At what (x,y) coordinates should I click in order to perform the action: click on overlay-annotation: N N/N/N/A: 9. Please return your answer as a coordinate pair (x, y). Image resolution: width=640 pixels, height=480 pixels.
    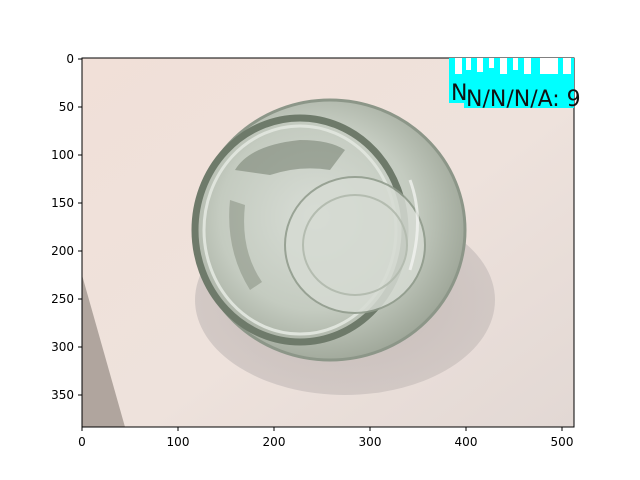
    Looking at the image, I should click on (515, 85).